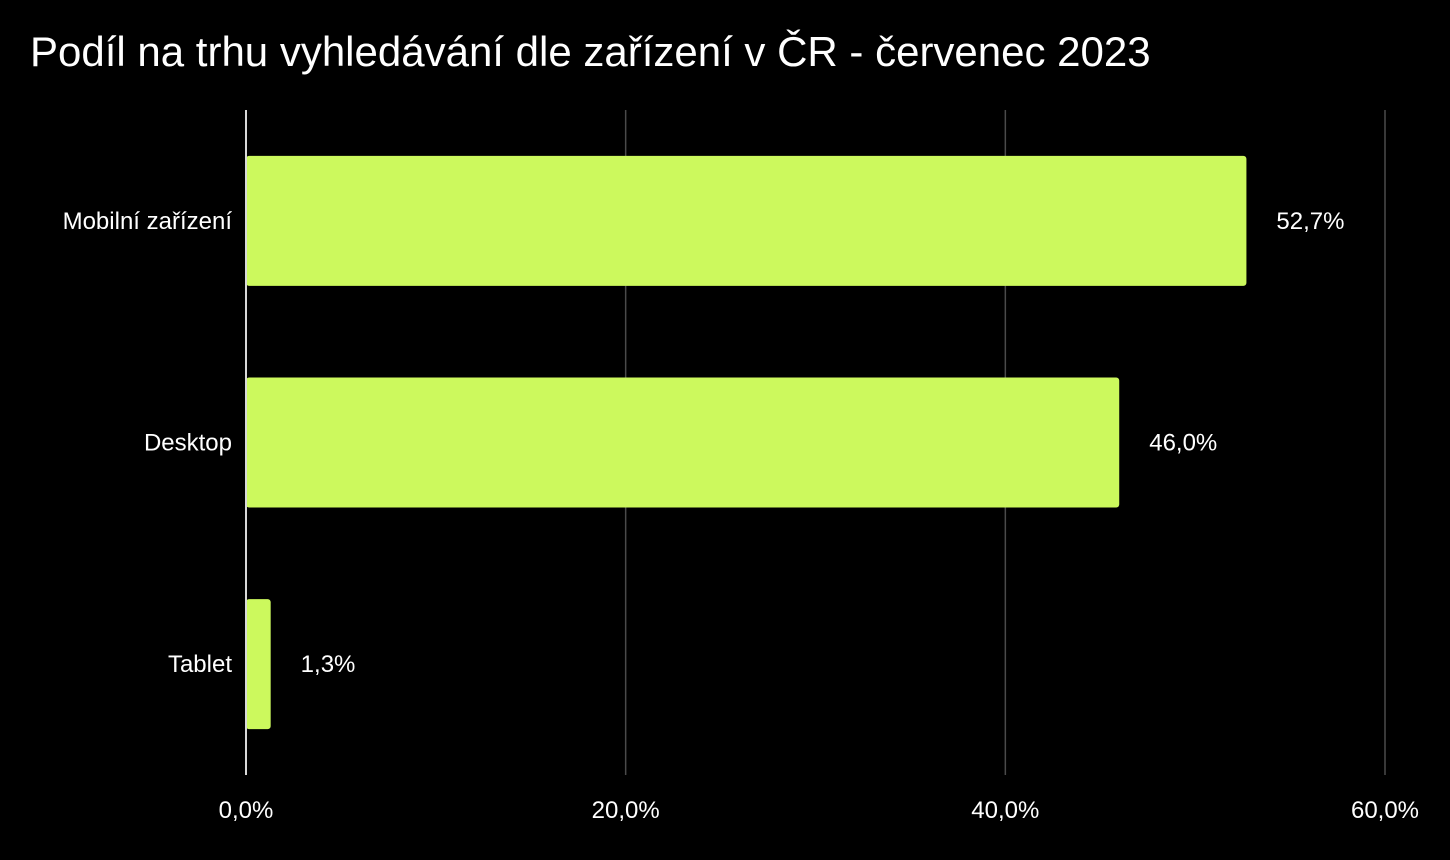  What do you see at coordinates (1005, 810) in the screenshot?
I see `x-tick-label: 40,0%` at bounding box center [1005, 810].